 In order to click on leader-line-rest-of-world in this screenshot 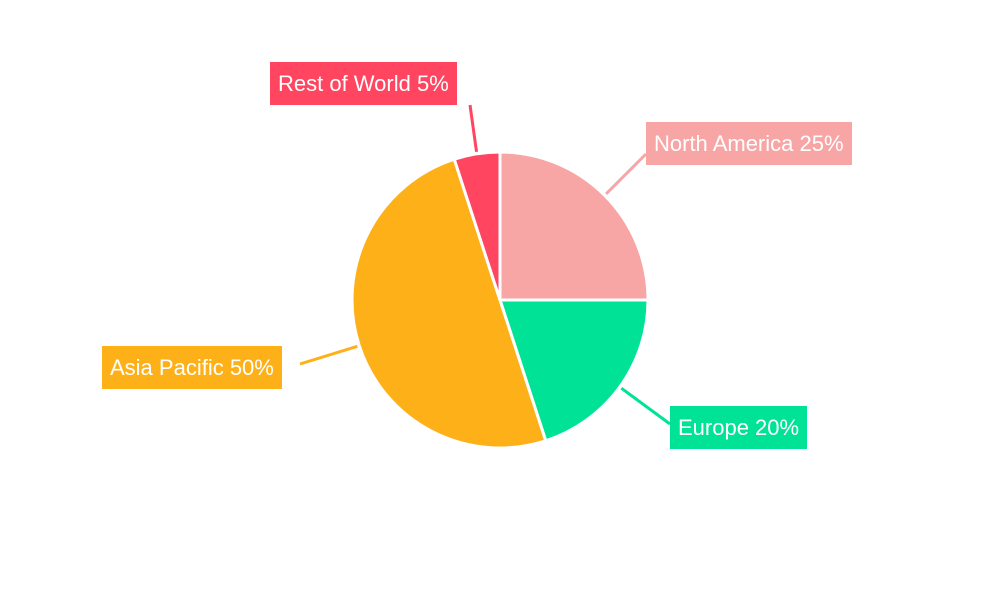, I will do `click(473, 128)`.